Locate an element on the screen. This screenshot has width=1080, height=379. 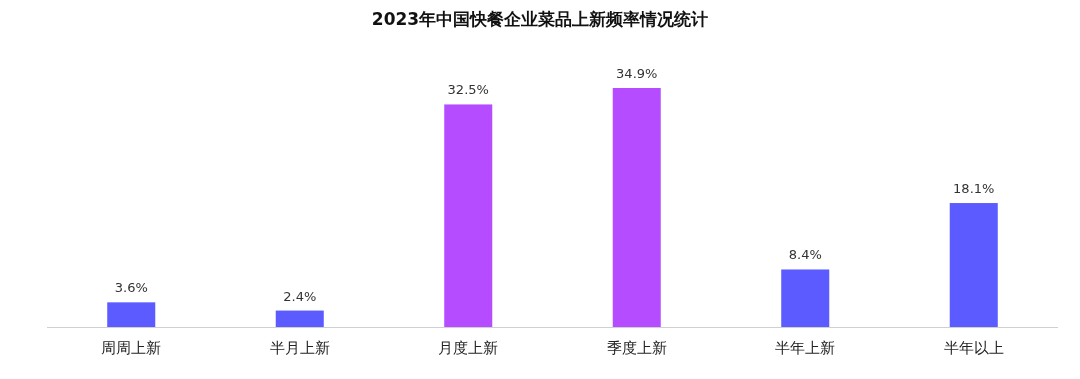
data-label: 18.1% is located at coordinates (974, 189).